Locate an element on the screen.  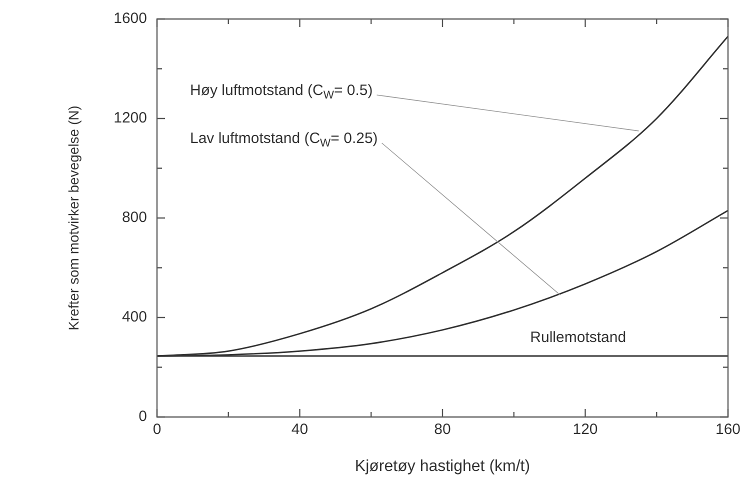
y-tick-label: 1600 is located at coordinates (130, 19).